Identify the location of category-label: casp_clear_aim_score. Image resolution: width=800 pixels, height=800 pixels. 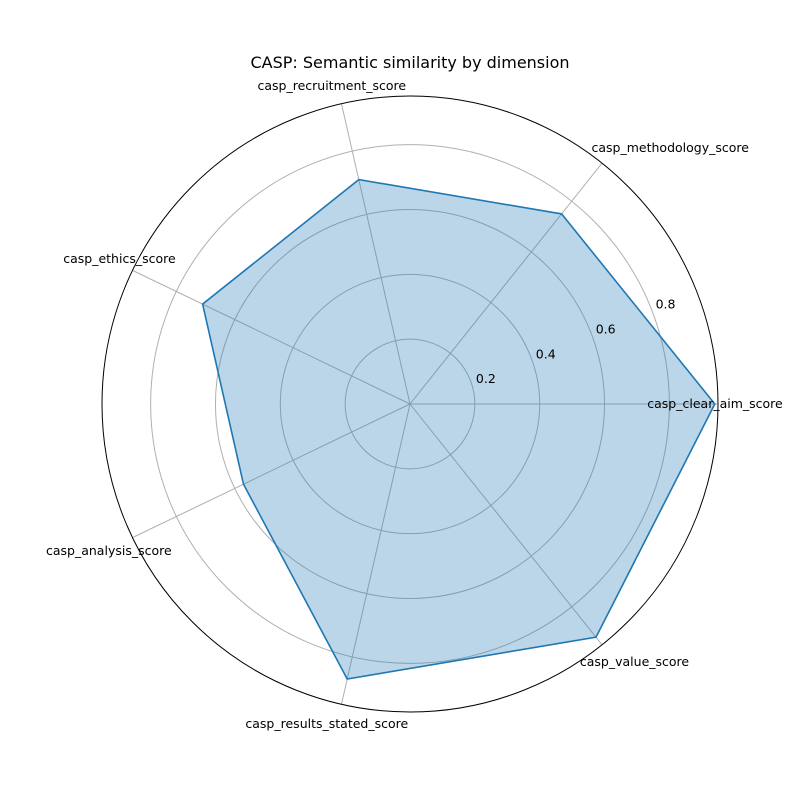
(715, 403).